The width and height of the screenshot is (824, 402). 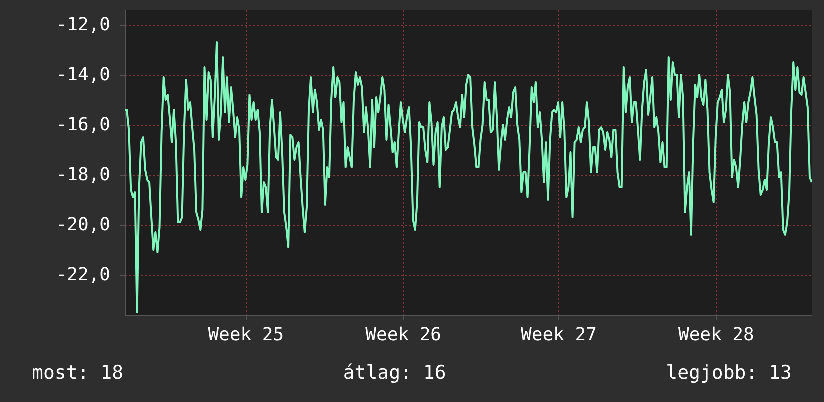 What do you see at coordinates (729, 373) in the screenshot?
I see `text: legjobb: 13` at bounding box center [729, 373].